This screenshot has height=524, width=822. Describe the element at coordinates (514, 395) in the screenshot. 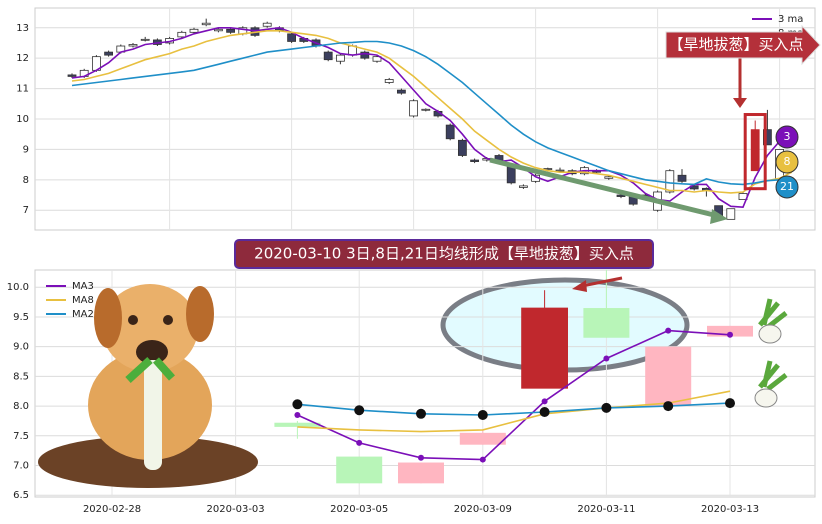

I see `ma-line` at that location.